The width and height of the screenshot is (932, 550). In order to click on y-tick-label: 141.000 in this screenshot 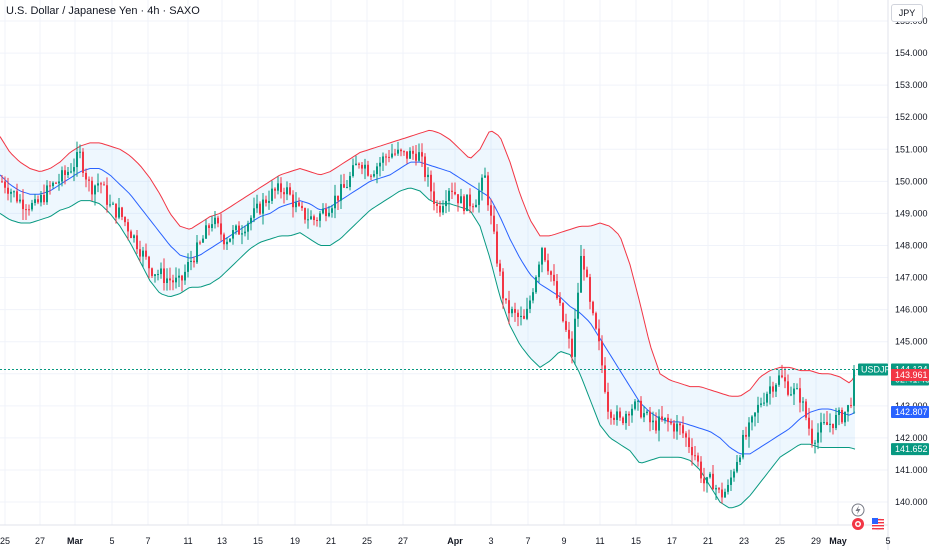, I will do `click(911, 470)`.